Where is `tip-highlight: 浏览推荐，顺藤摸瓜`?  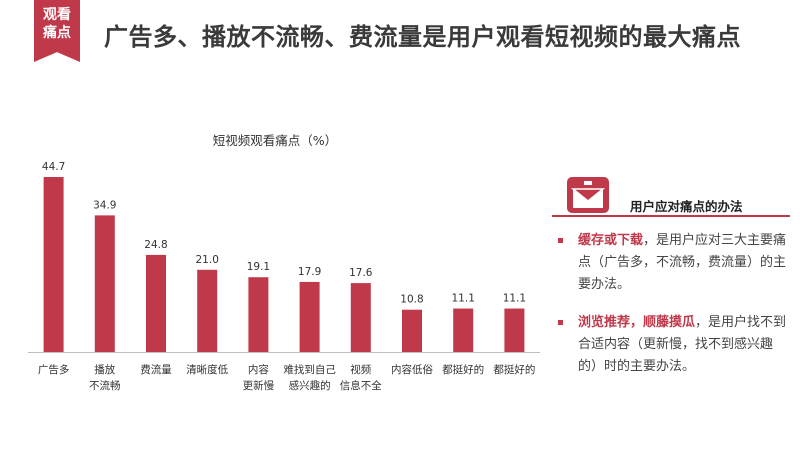
tip-highlight: 浏览推荐，顺藤摸瓜 is located at coordinates (637, 322).